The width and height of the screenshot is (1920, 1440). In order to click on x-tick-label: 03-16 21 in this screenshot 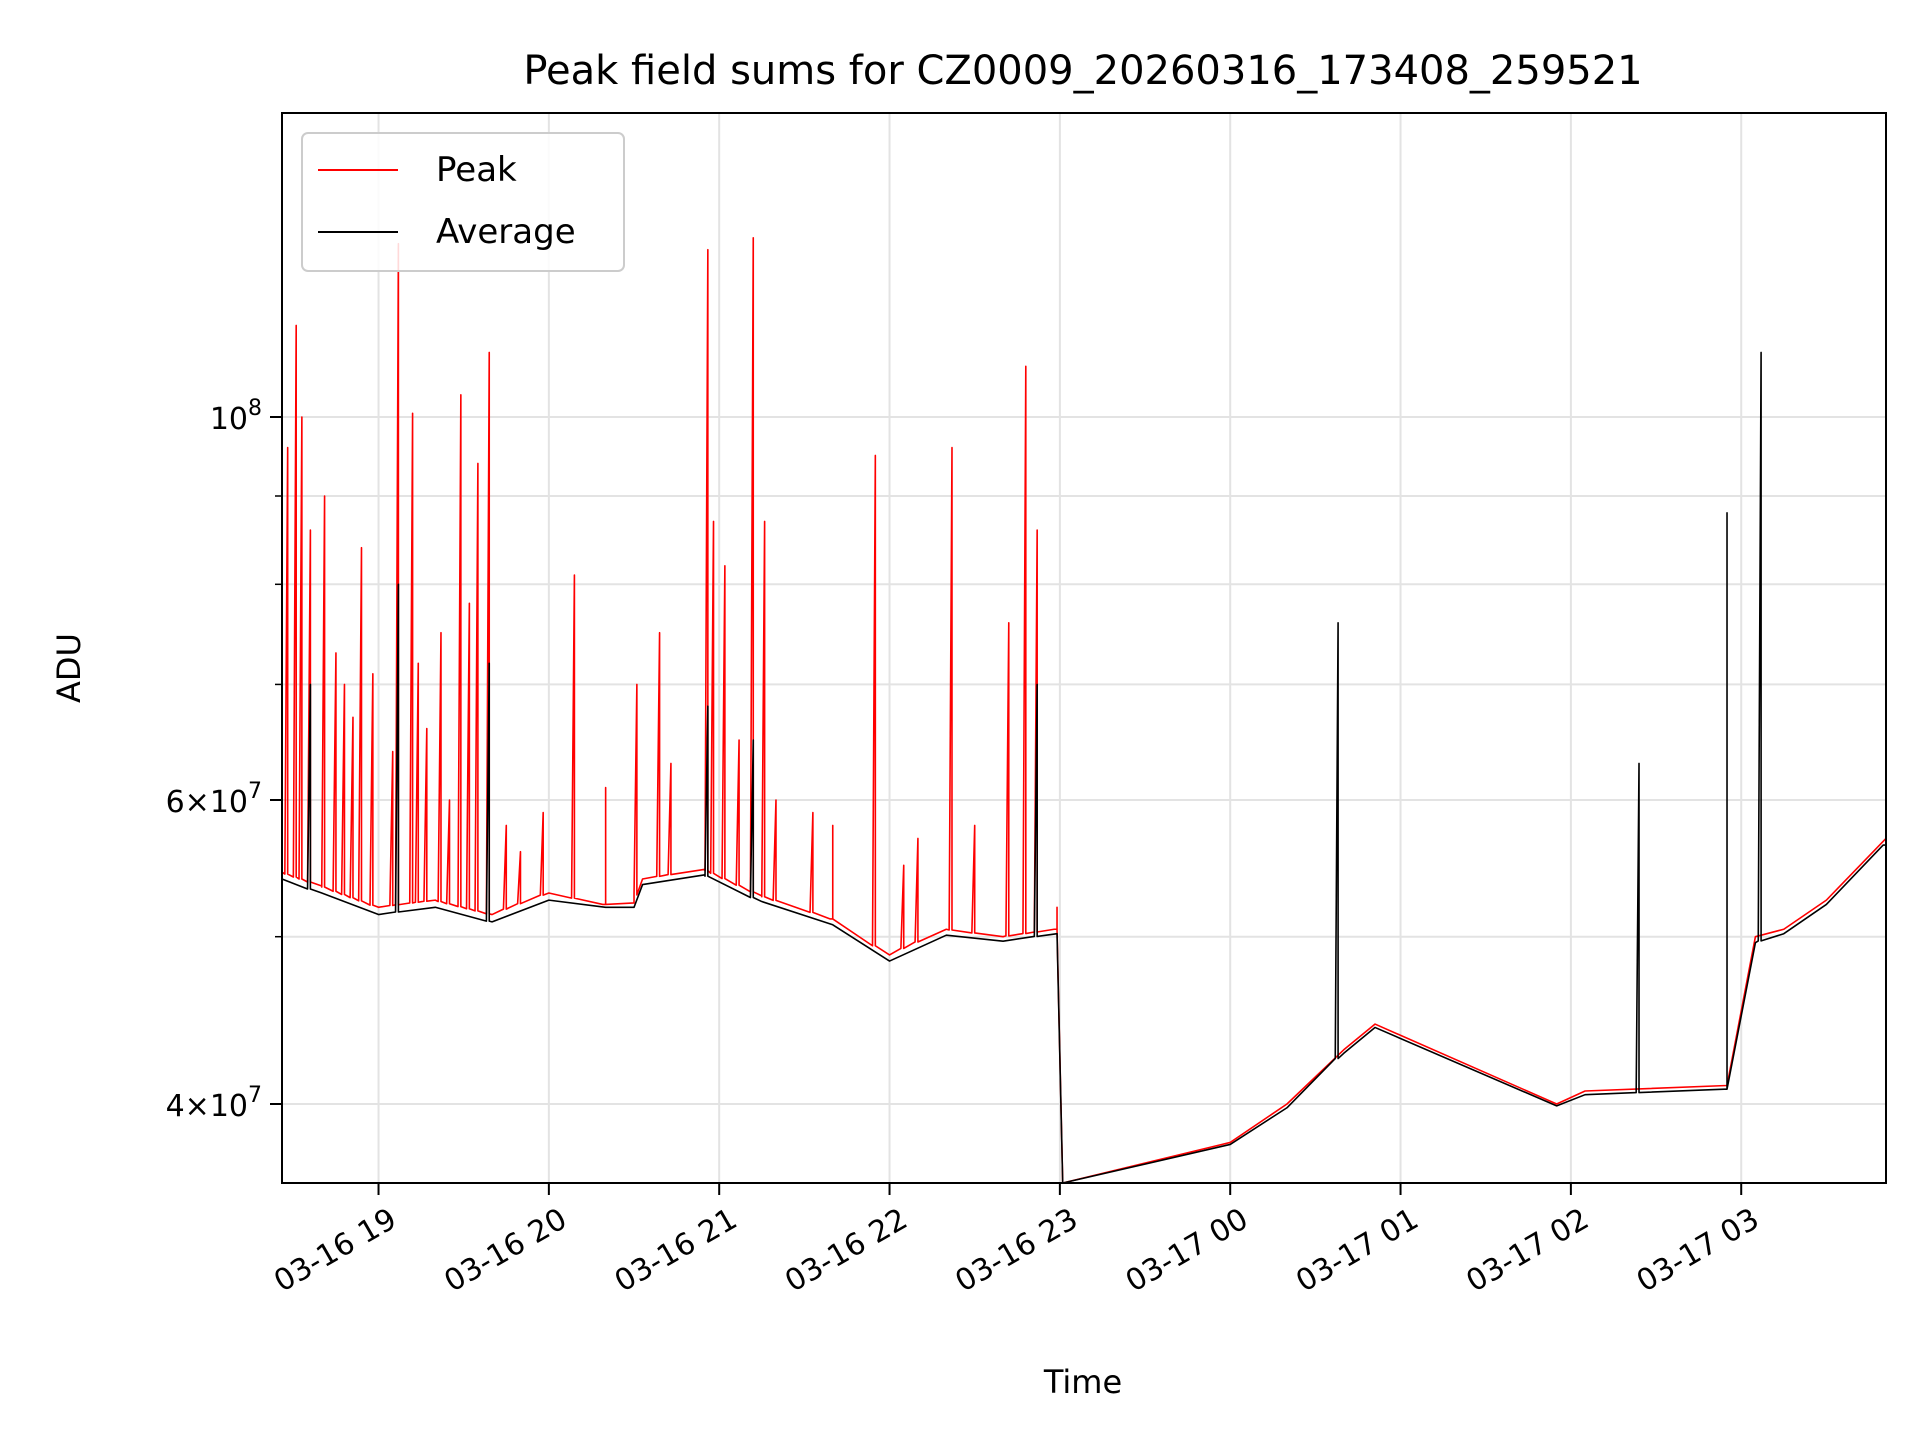, I will do `click(676, 1251)`.